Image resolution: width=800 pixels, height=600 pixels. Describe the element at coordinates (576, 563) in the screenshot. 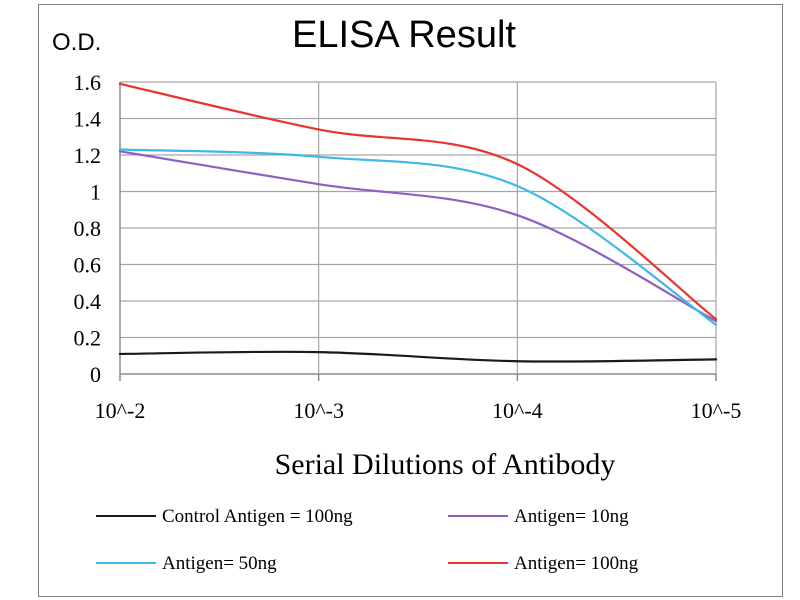

I see `legend-entry-label: Antigen= 100ng` at that location.